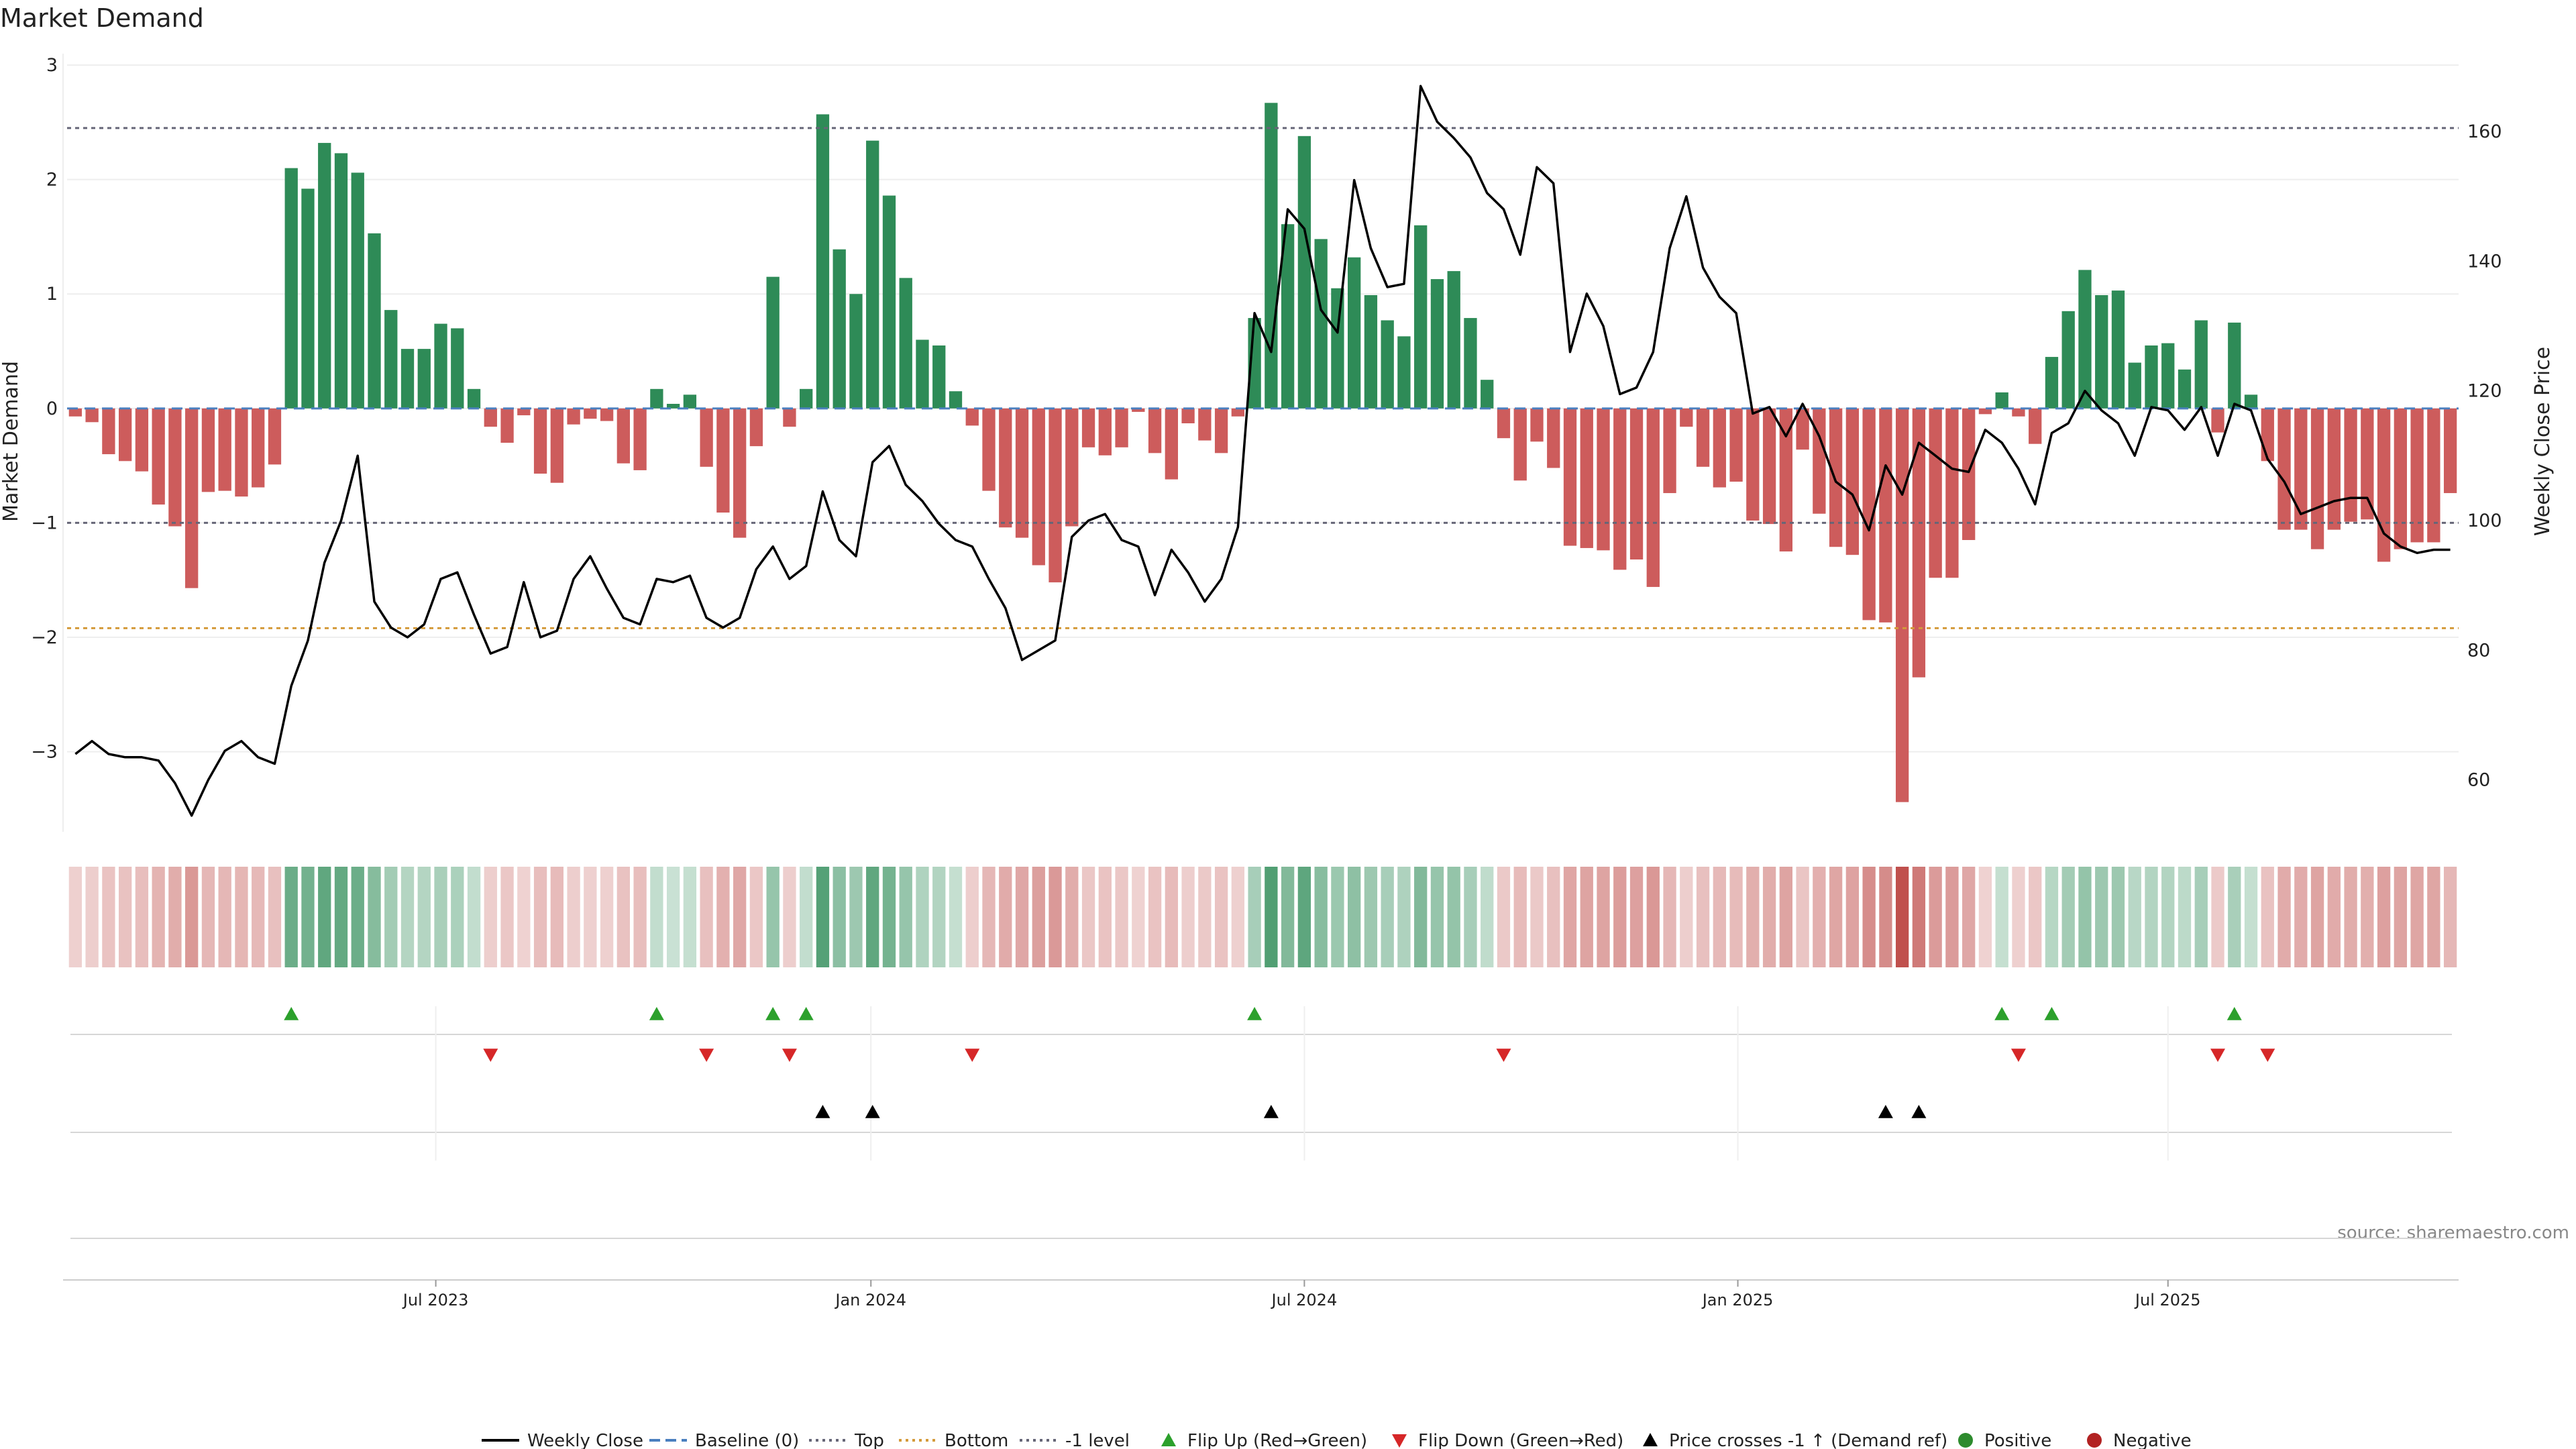  Describe the element at coordinates (1304, 1300) in the screenshot. I see `x-tick-label: Jul 2024` at that location.